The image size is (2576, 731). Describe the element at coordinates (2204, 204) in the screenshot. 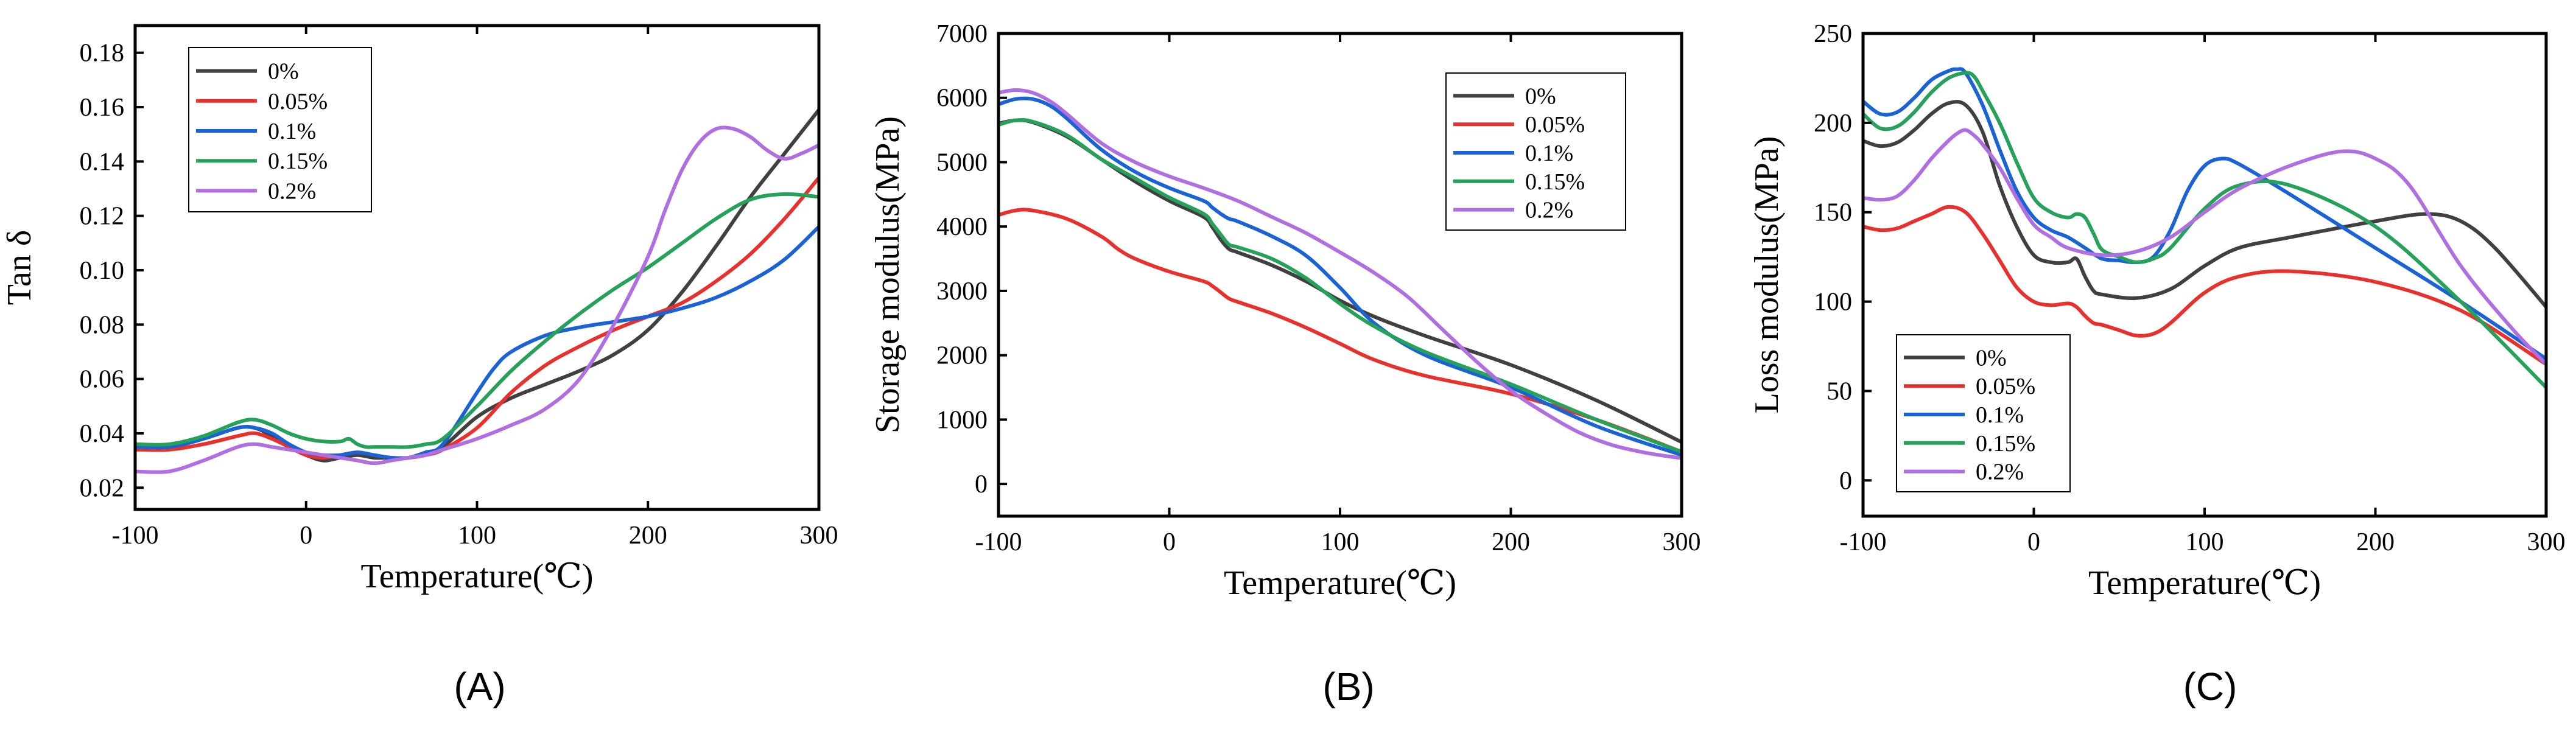

I see `series-line-0pct` at that location.